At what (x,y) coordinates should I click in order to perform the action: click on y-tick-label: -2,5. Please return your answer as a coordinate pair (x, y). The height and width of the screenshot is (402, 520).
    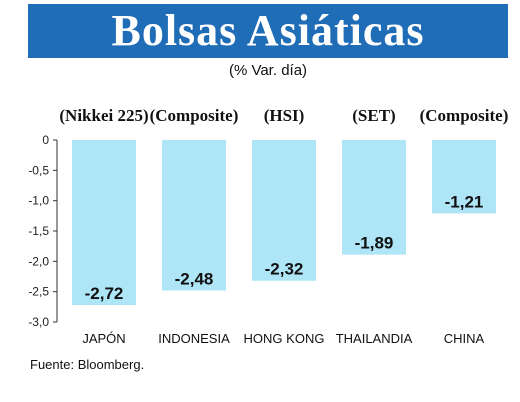
    Looking at the image, I should click on (38, 292).